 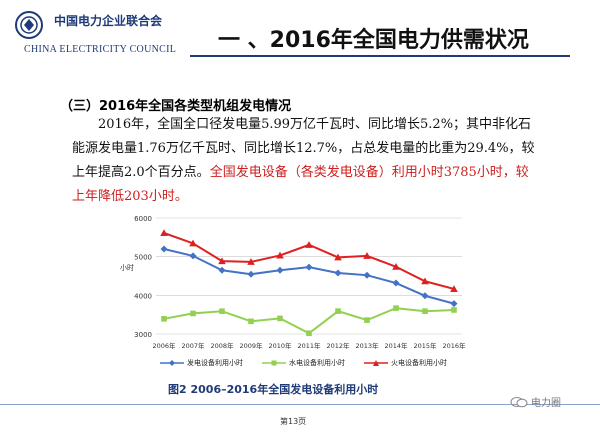 What do you see at coordinates (108, 21) in the screenshot?
I see `org-name-cn: 中国电力企业联合会` at bounding box center [108, 21].